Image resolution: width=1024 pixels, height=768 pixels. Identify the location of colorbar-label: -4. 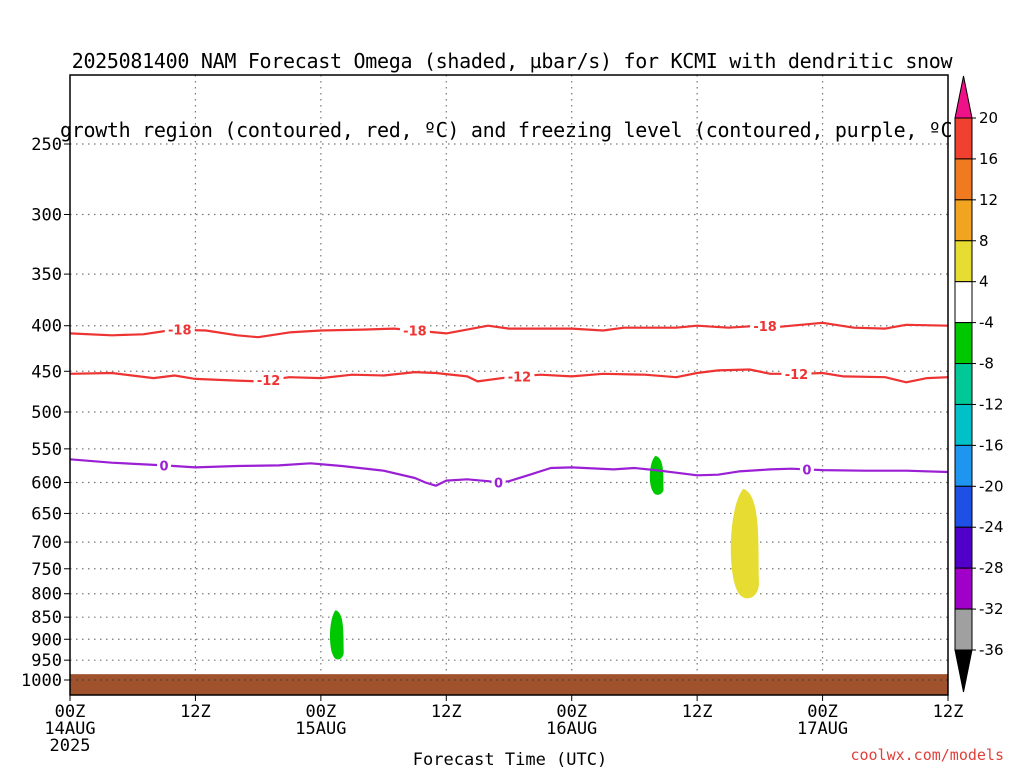
(986, 323).